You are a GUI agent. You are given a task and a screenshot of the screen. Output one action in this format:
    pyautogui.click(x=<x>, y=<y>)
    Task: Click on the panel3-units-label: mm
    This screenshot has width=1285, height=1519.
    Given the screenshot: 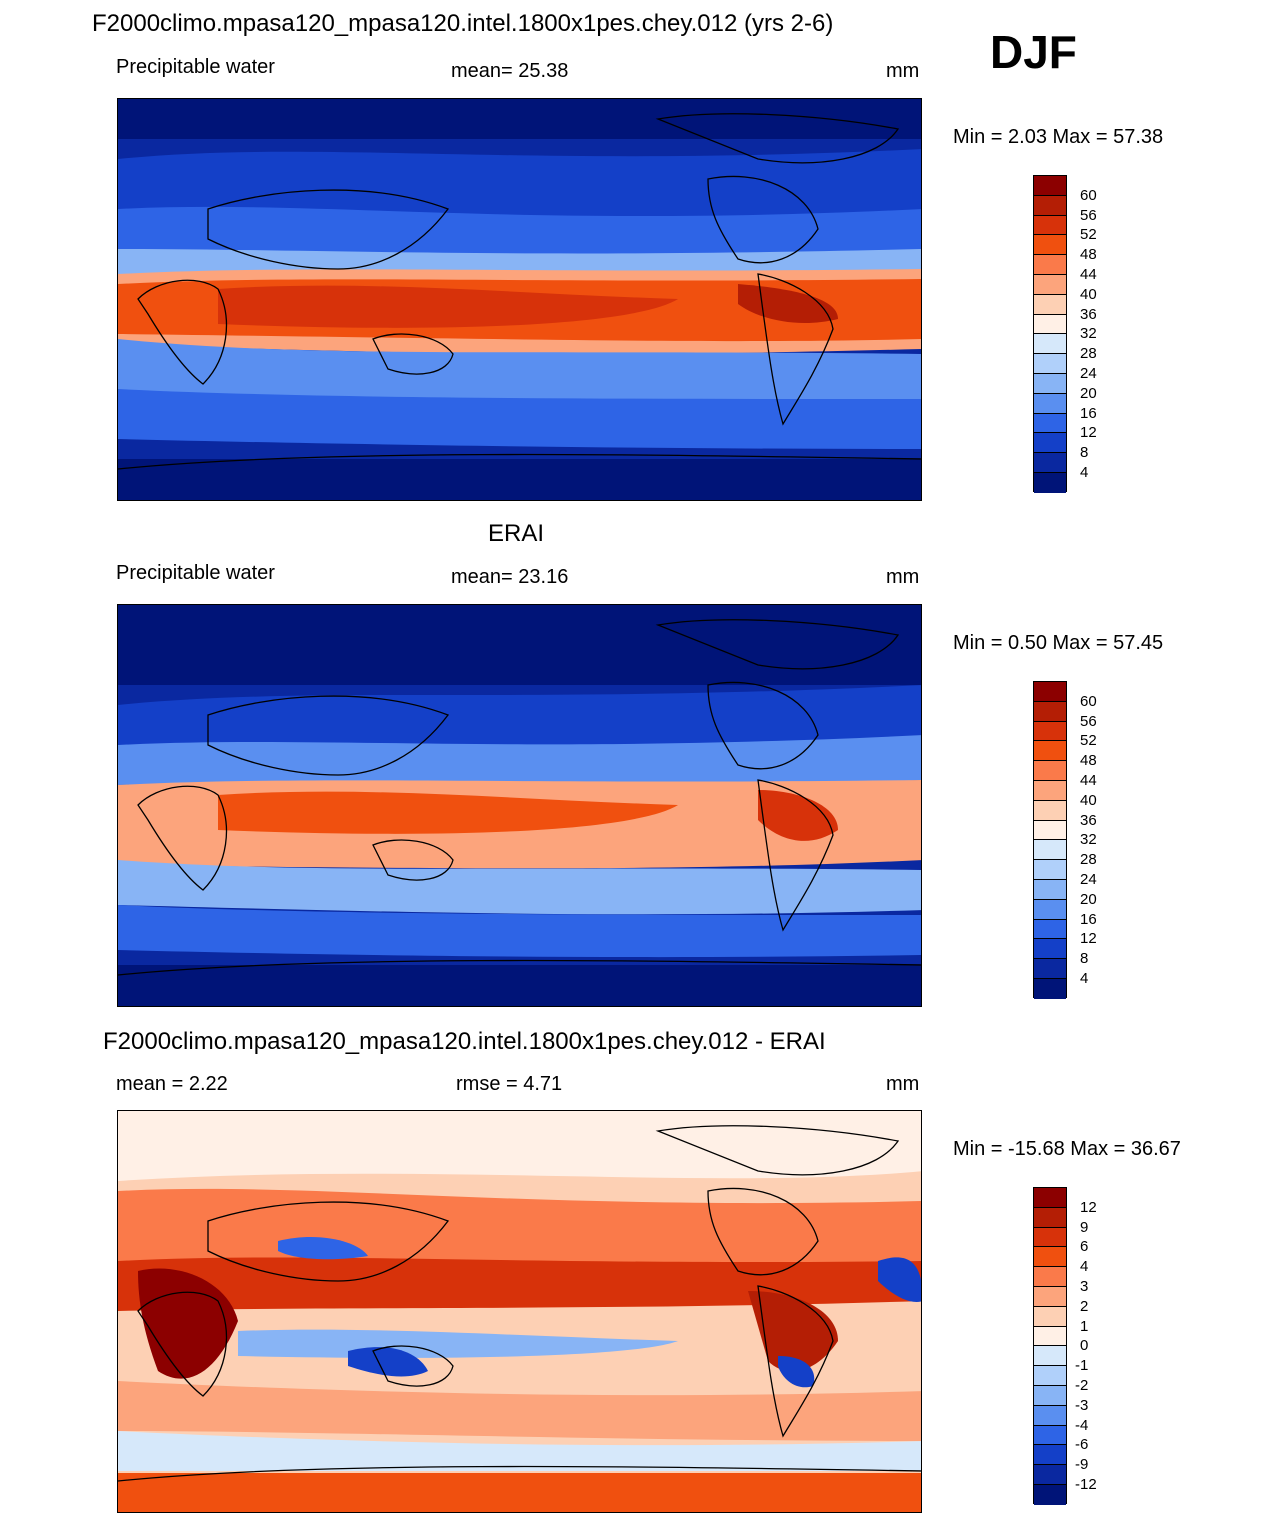 What is the action you would take?
    pyautogui.click(x=903, y=1084)
    